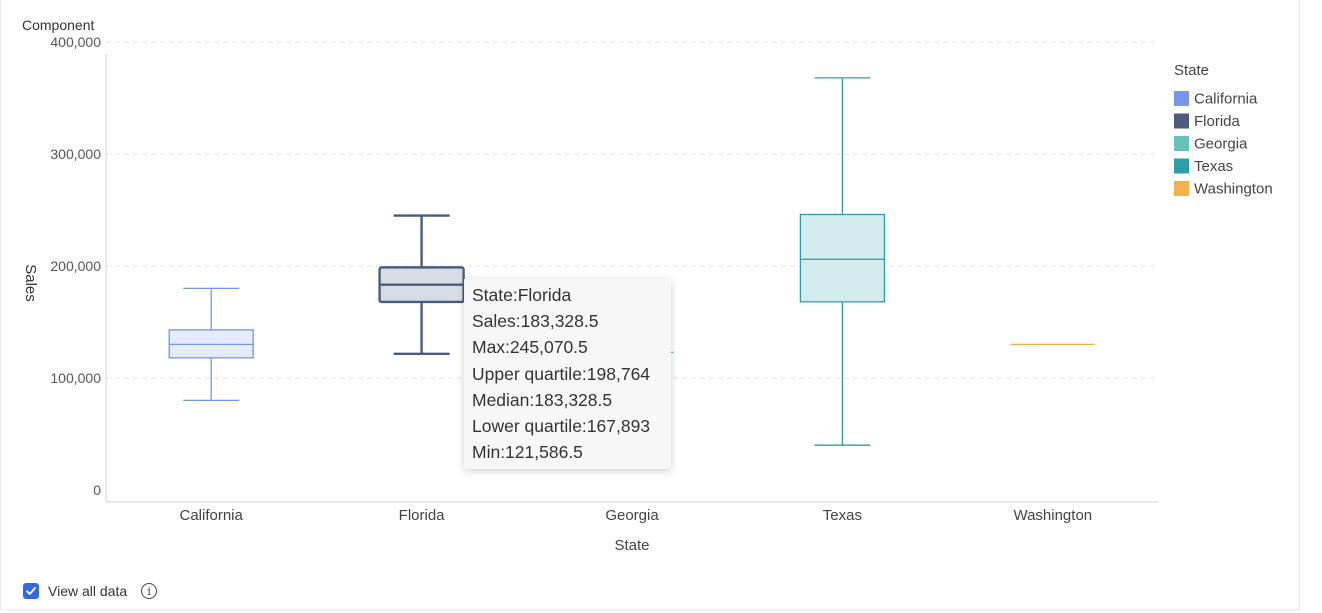 The image size is (1322, 613). Describe the element at coordinates (1181, 143) in the screenshot. I see `legend-swatch-georgia` at that location.